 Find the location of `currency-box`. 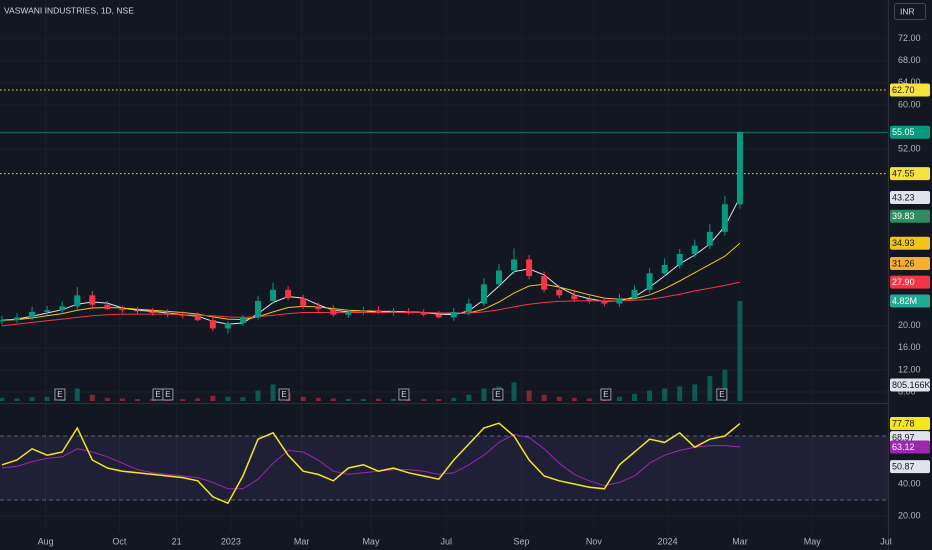

currency-box is located at coordinates (910, 11).